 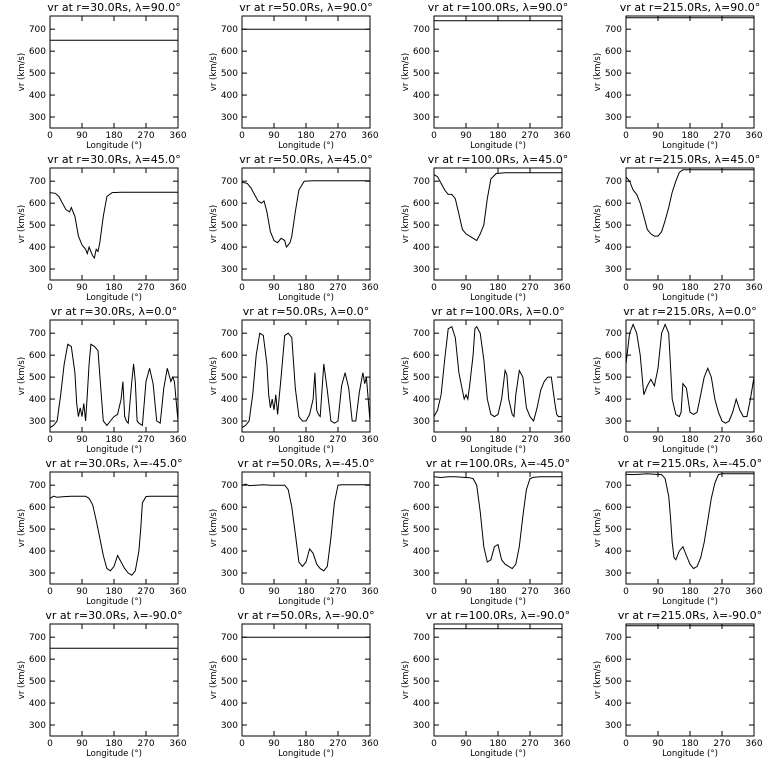 I want to click on panel-title: vr at r=30.0Rs, λ=-90.0°, so click(x=113, y=615).